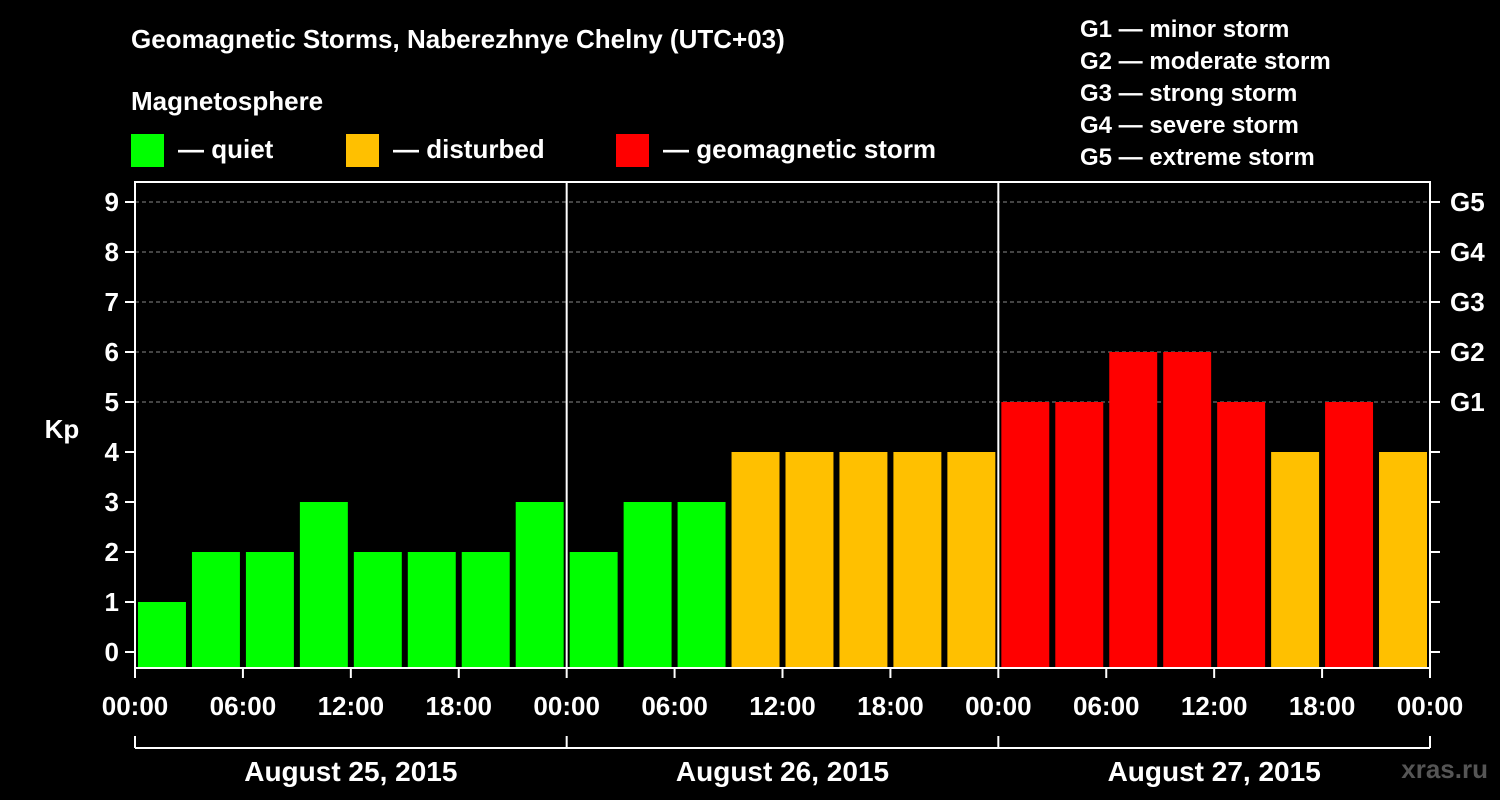 This screenshot has height=800, width=1500. I want to click on y-tick-label: 1, so click(112, 602).